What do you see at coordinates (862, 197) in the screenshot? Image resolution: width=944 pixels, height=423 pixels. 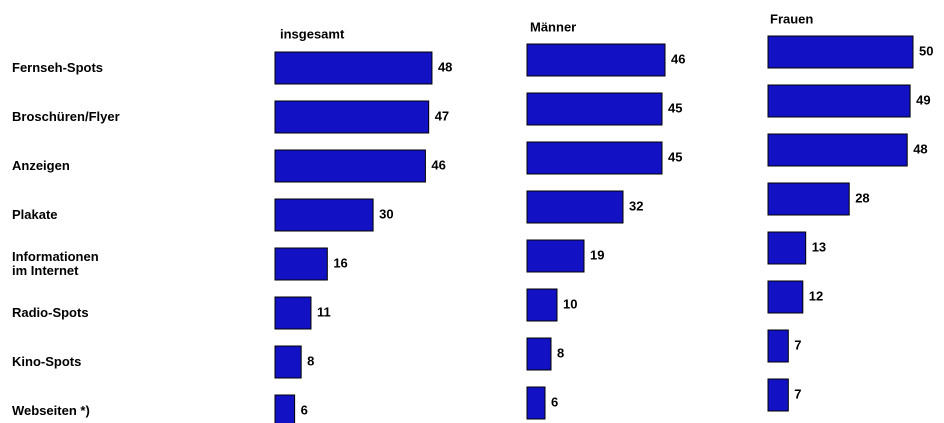 I see `value-label: 28` at bounding box center [862, 197].